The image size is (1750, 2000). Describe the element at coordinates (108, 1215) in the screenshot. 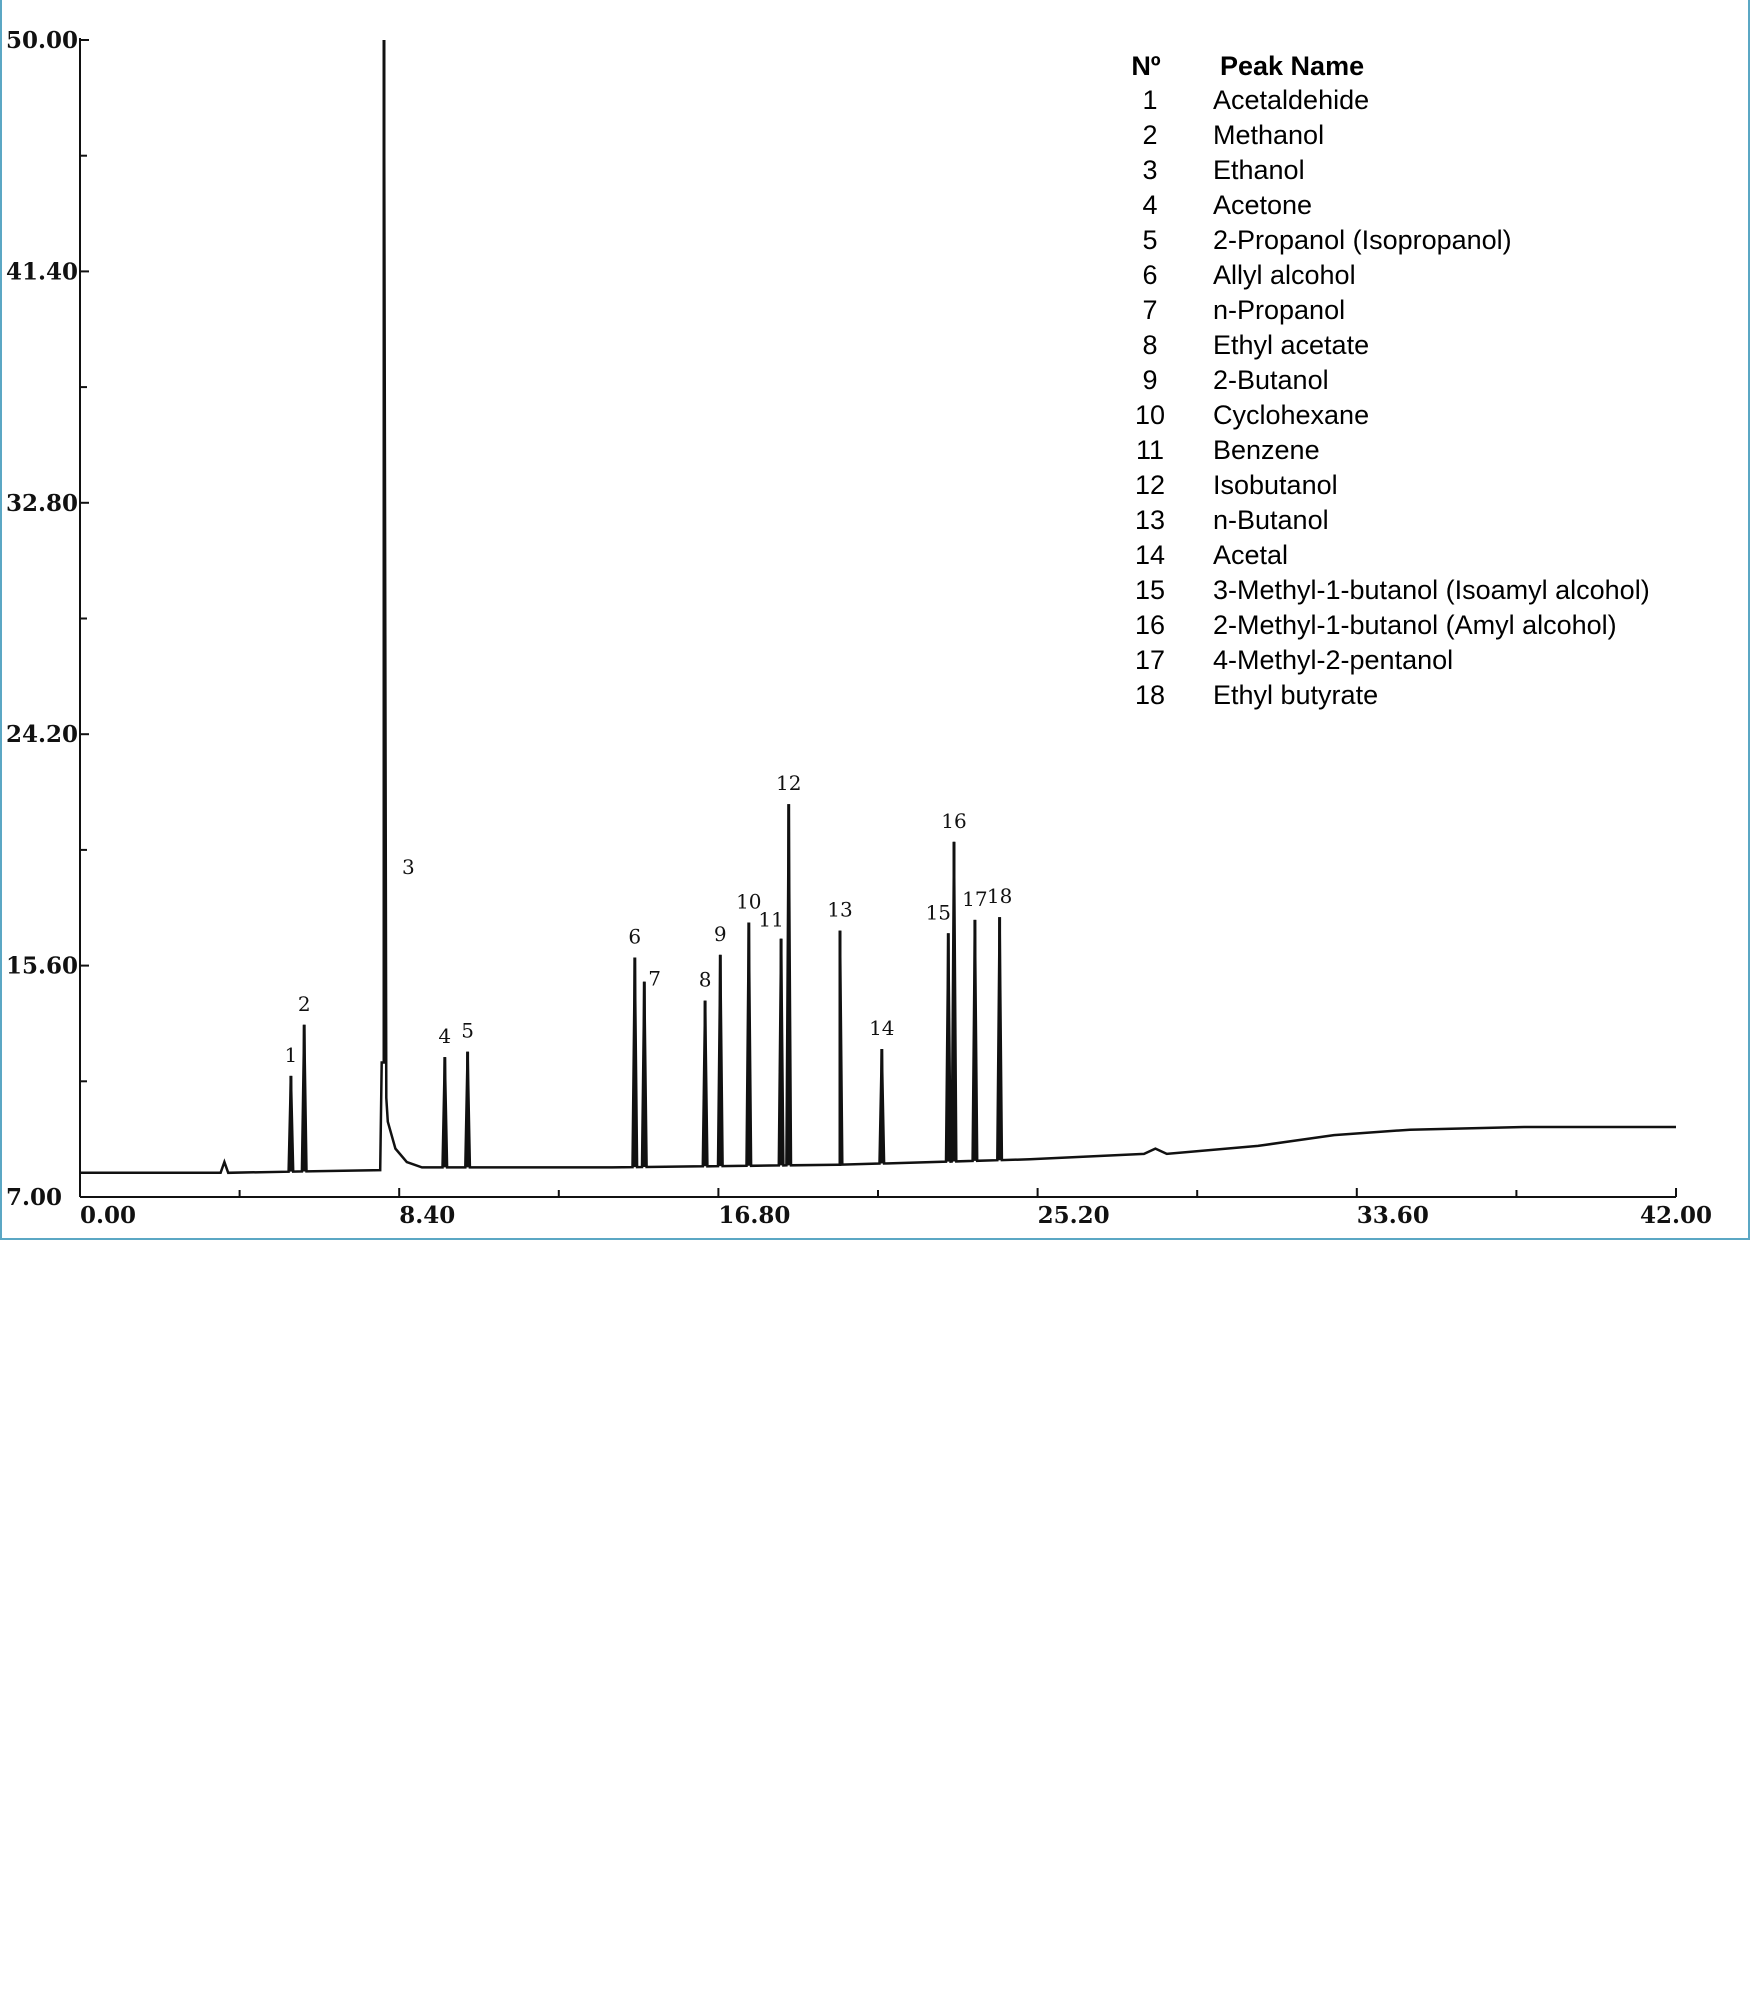

I see `x-tick-label: 0.00` at that location.